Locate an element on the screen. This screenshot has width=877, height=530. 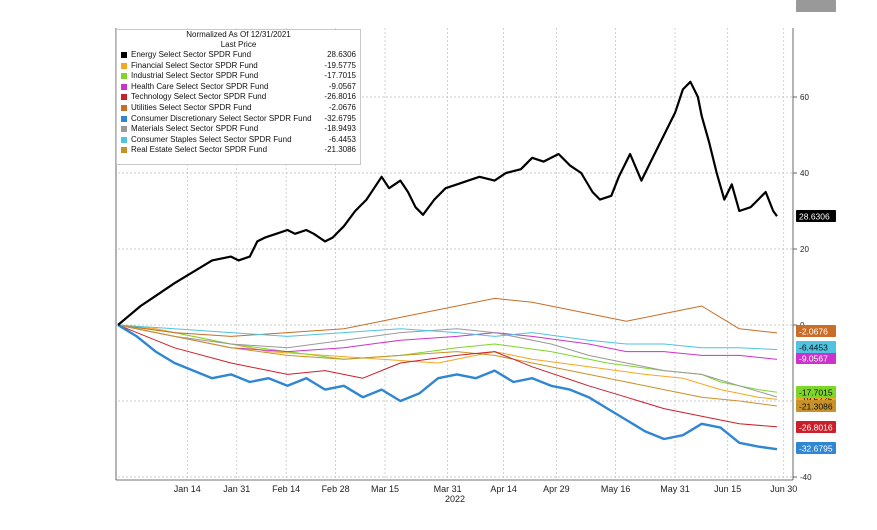
legend-label: Utilities Select Sector SPDR Fund is located at coordinates (191, 107).